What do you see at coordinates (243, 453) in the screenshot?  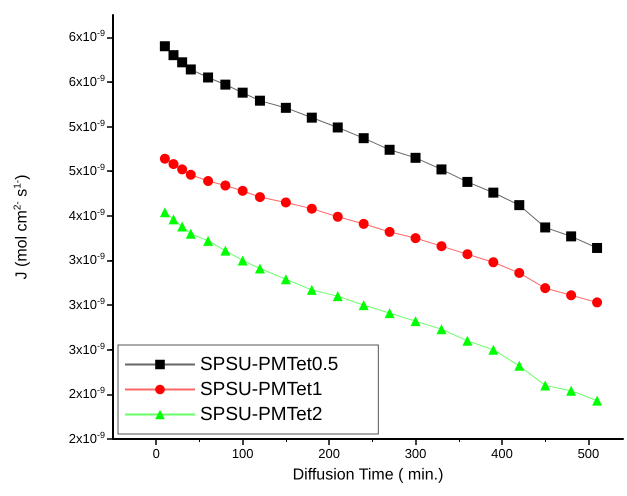 I see `x-tick-label: 100` at bounding box center [243, 453].